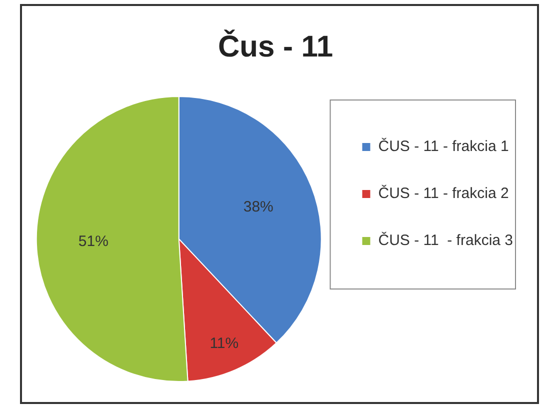 The width and height of the screenshot is (545, 406). What do you see at coordinates (446, 240) in the screenshot?
I see `legend-label: ČUS - 11 - frakcia 3` at bounding box center [446, 240].